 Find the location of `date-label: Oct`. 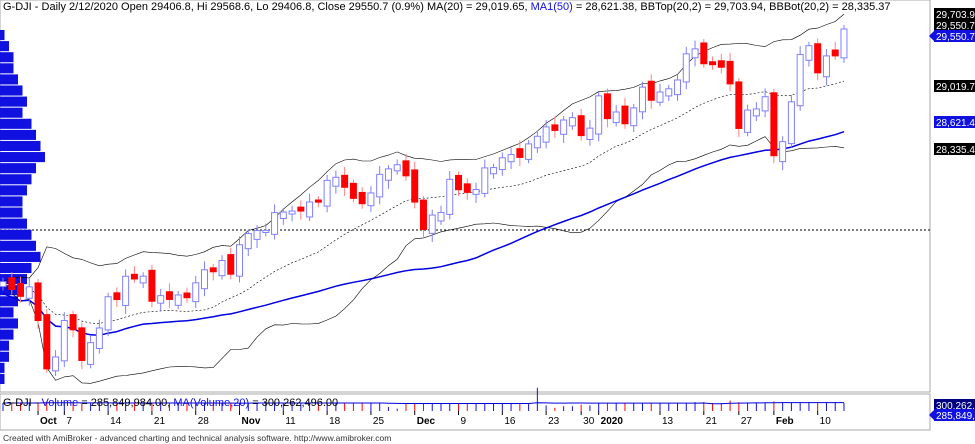

date-label: Oct is located at coordinates (48, 421).